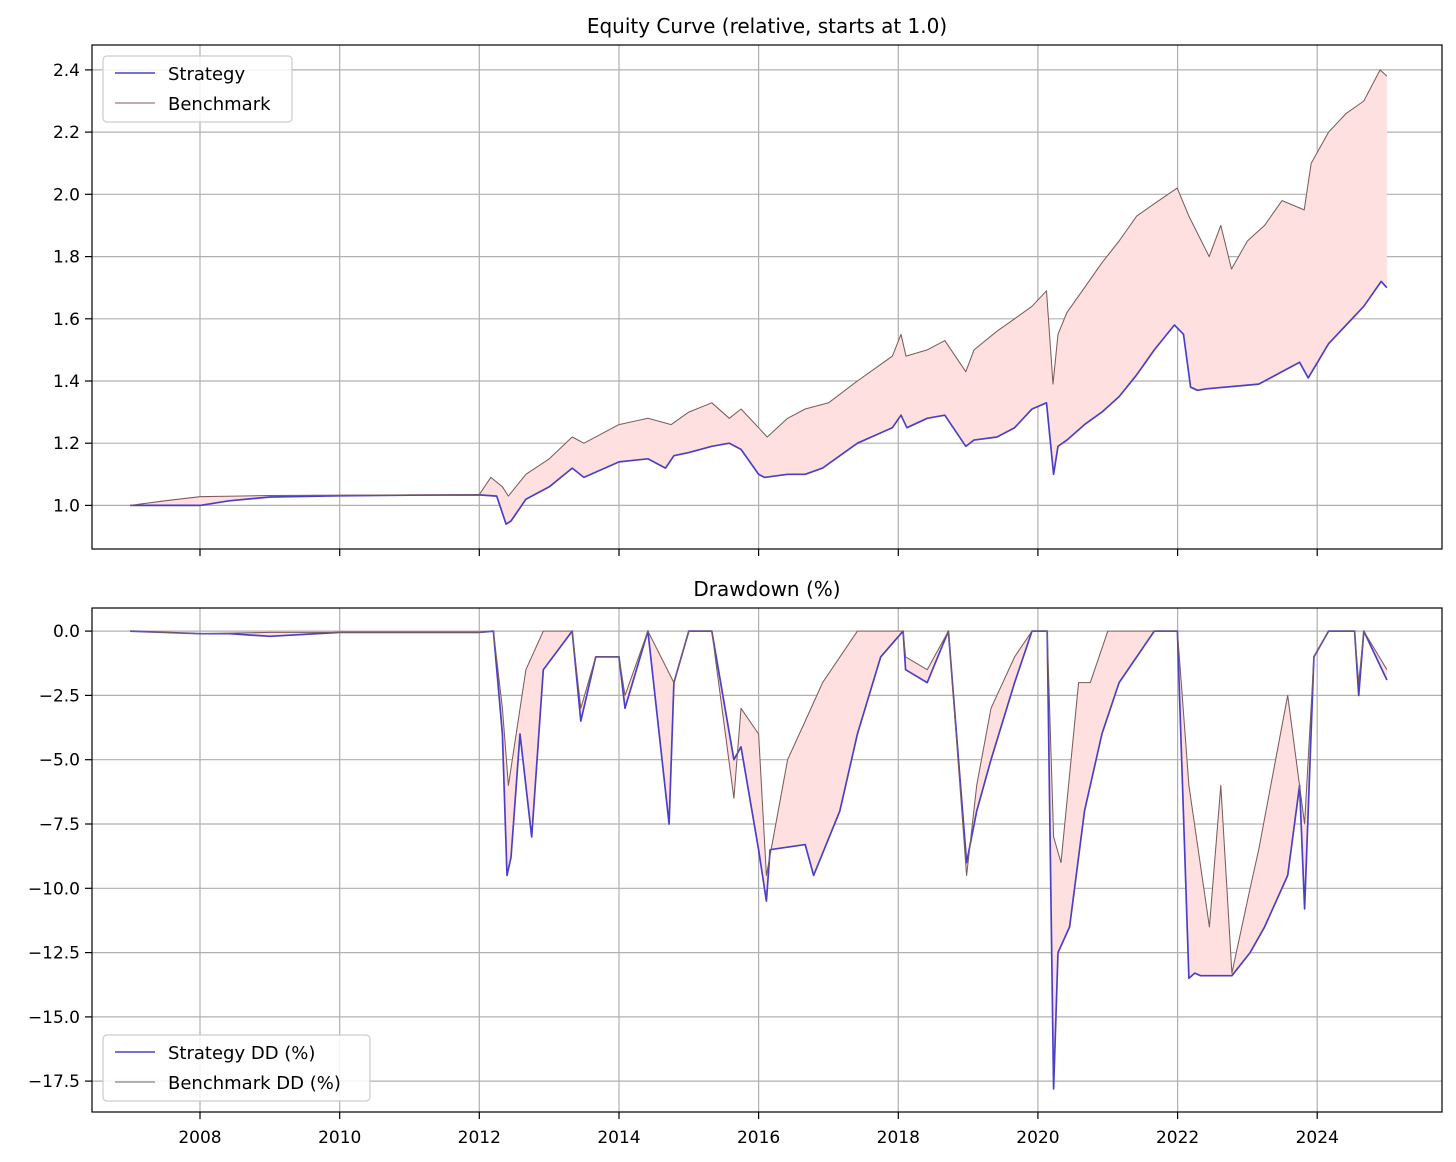 The height and width of the screenshot is (1162, 1456). What do you see at coordinates (72, 288) in the screenshot?
I see `equity-curve-y-ticks: 1.0 1.2 1.4 1.6 1.8 2.0 2.2 2.4` at bounding box center [72, 288].